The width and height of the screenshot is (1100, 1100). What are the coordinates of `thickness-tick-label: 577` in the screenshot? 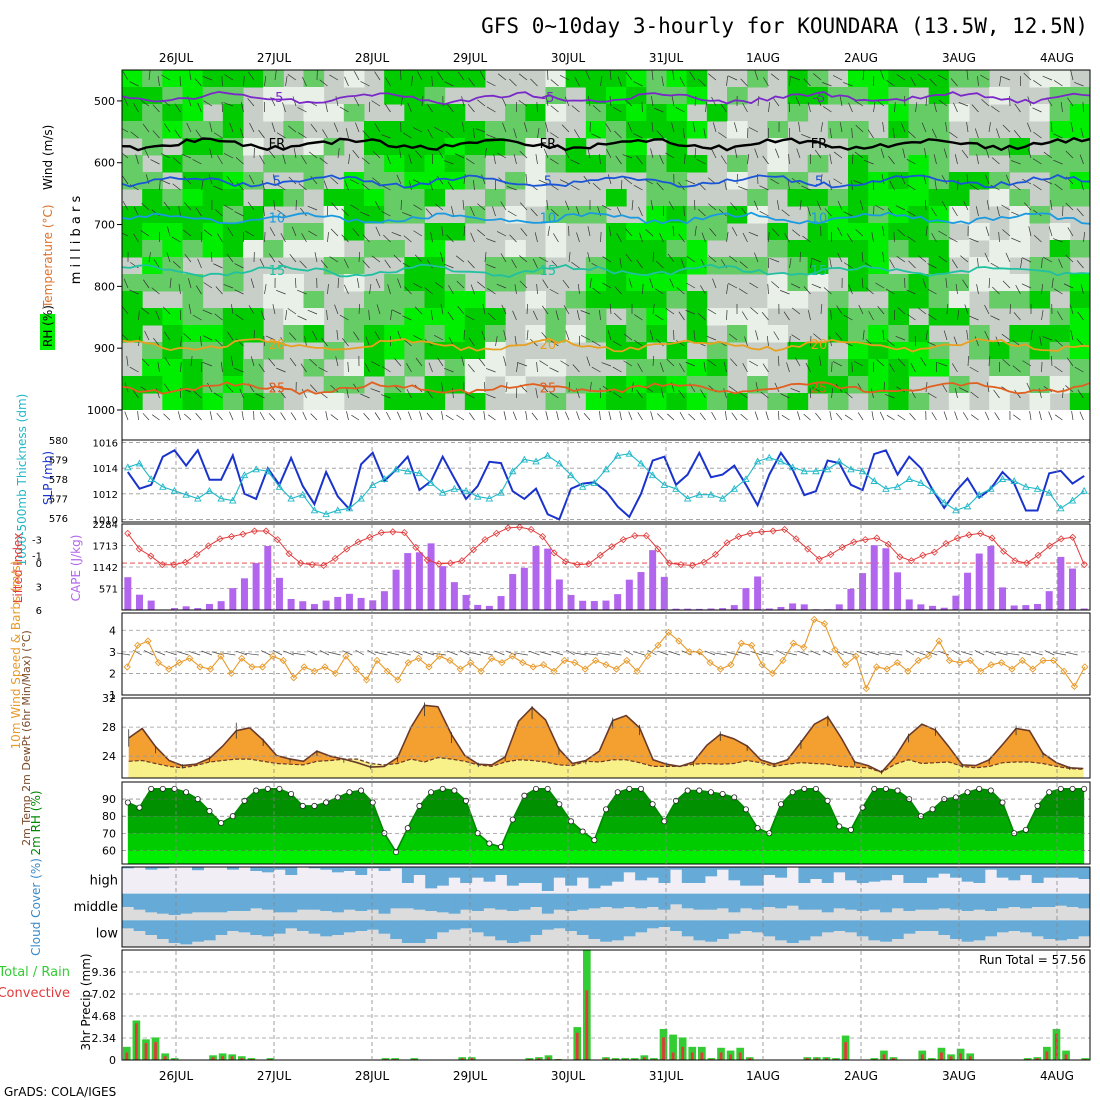 It's located at (58, 500).